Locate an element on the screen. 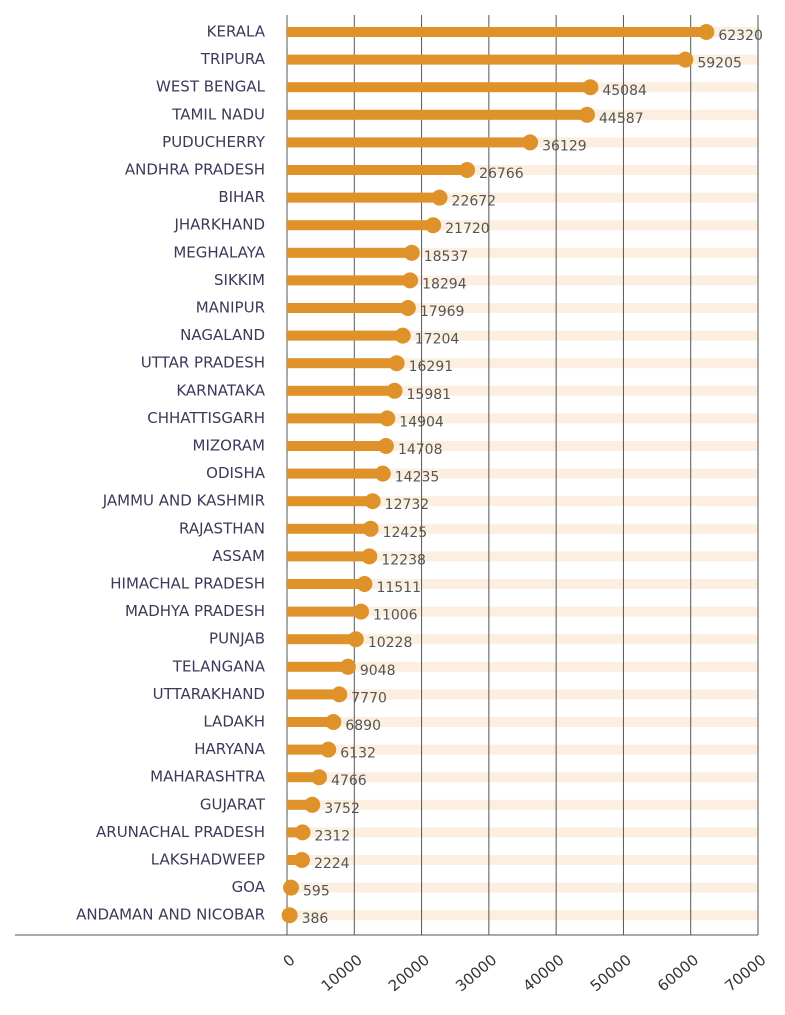 The image size is (785, 1015). value-label: 21720 is located at coordinates (467, 229).